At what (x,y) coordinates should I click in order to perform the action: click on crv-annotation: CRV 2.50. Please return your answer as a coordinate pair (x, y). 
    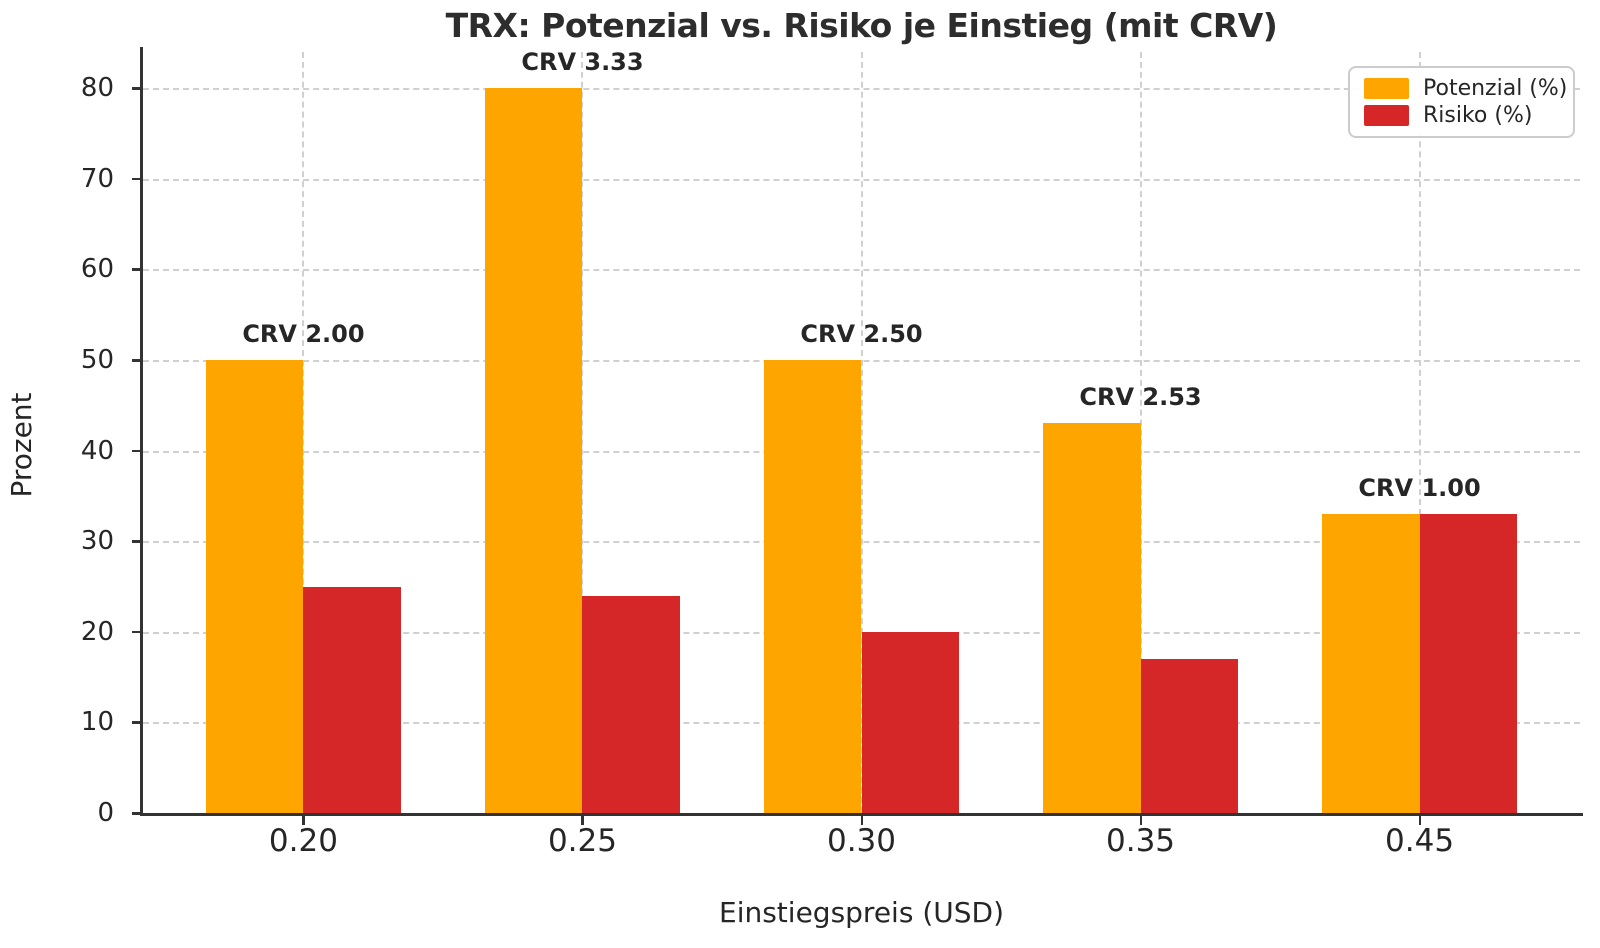
    Looking at the image, I should click on (861, 334).